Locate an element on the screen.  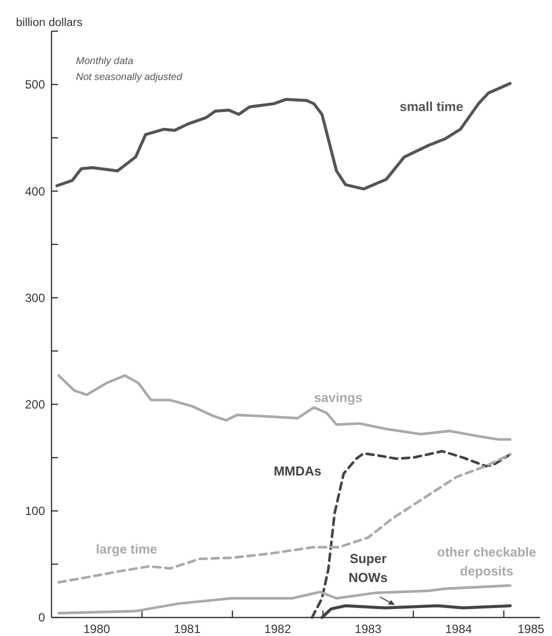
series-label: other checkable deposits is located at coordinates (486, 561).